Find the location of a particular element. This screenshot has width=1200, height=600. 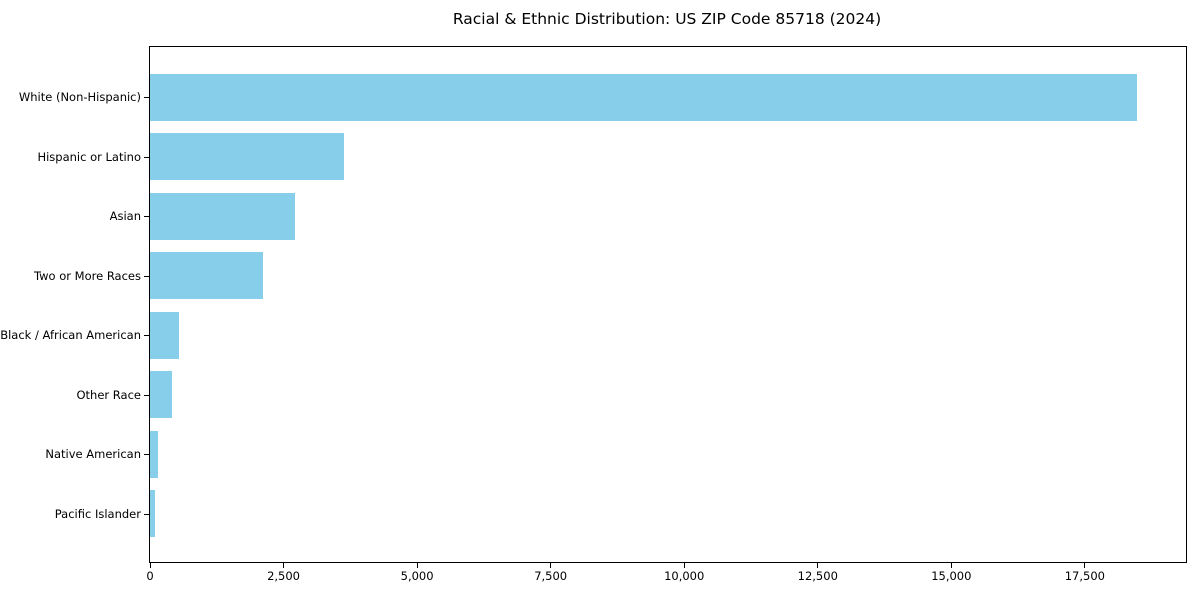

x-tick-label-7500: 7,500 is located at coordinates (551, 576).